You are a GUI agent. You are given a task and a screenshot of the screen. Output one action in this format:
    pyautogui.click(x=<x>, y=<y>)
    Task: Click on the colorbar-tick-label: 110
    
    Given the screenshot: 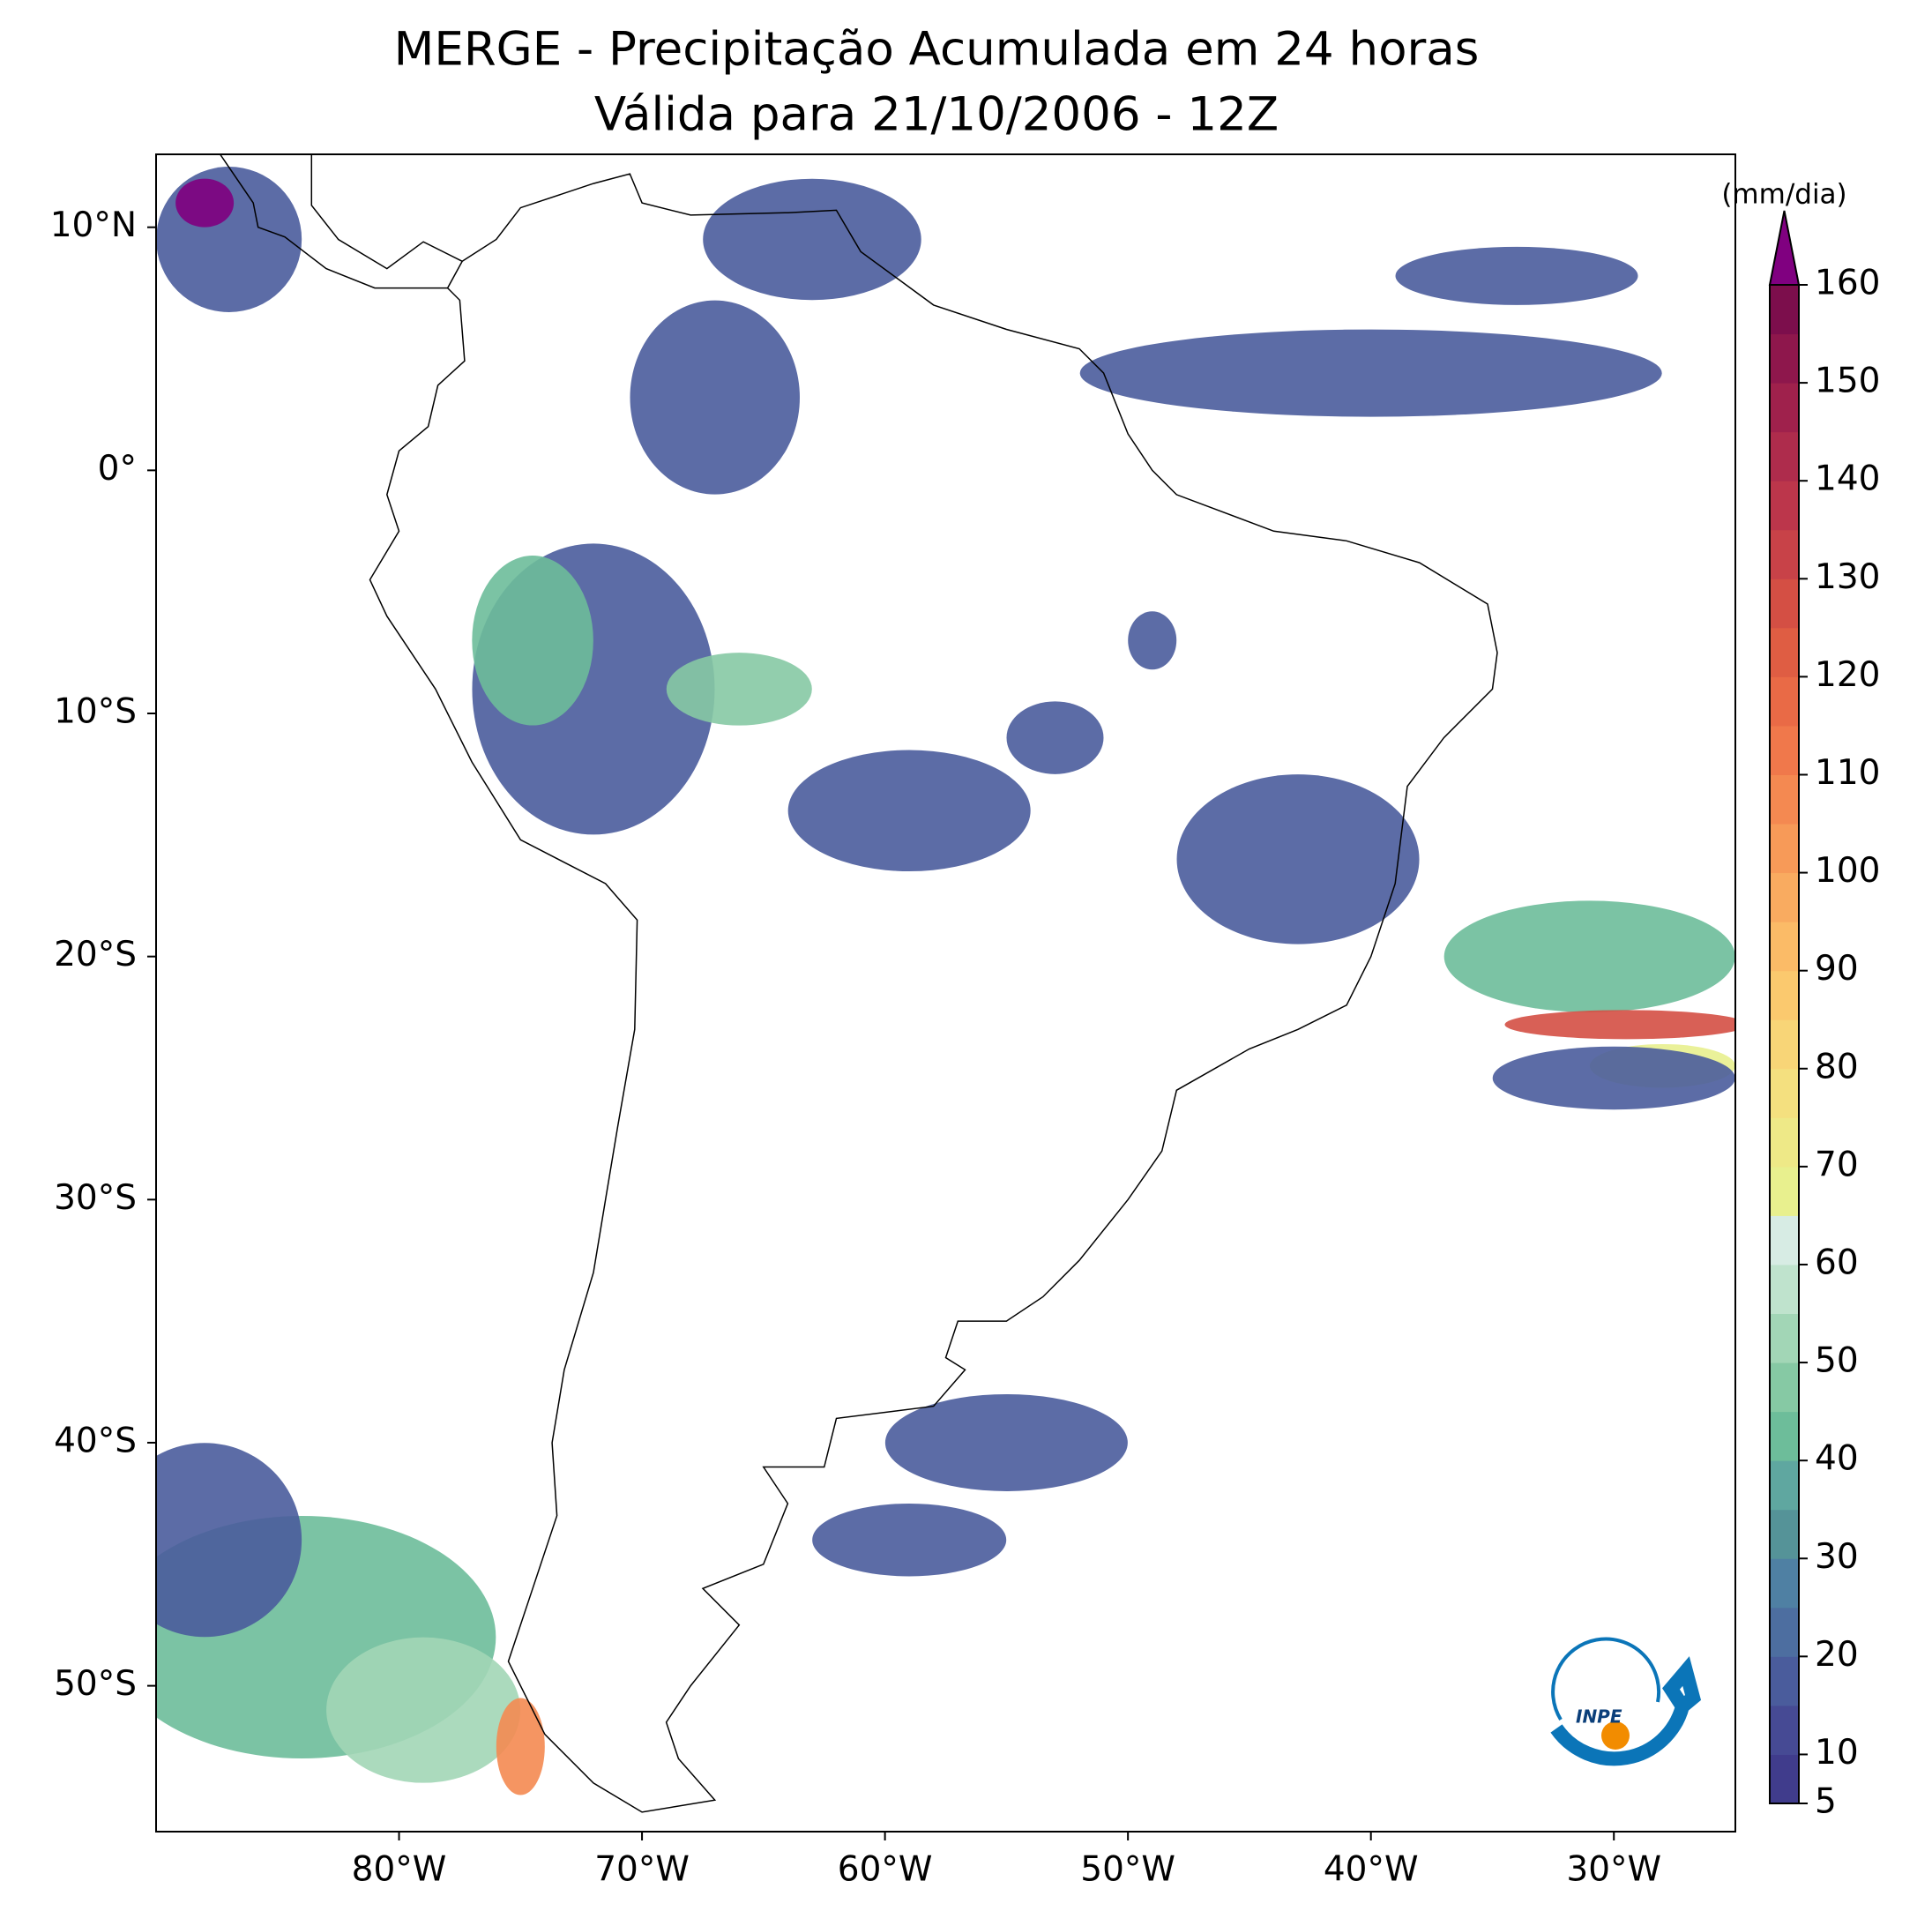 What is the action you would take?
    pyautogui.click(x=1847, y=773)
    